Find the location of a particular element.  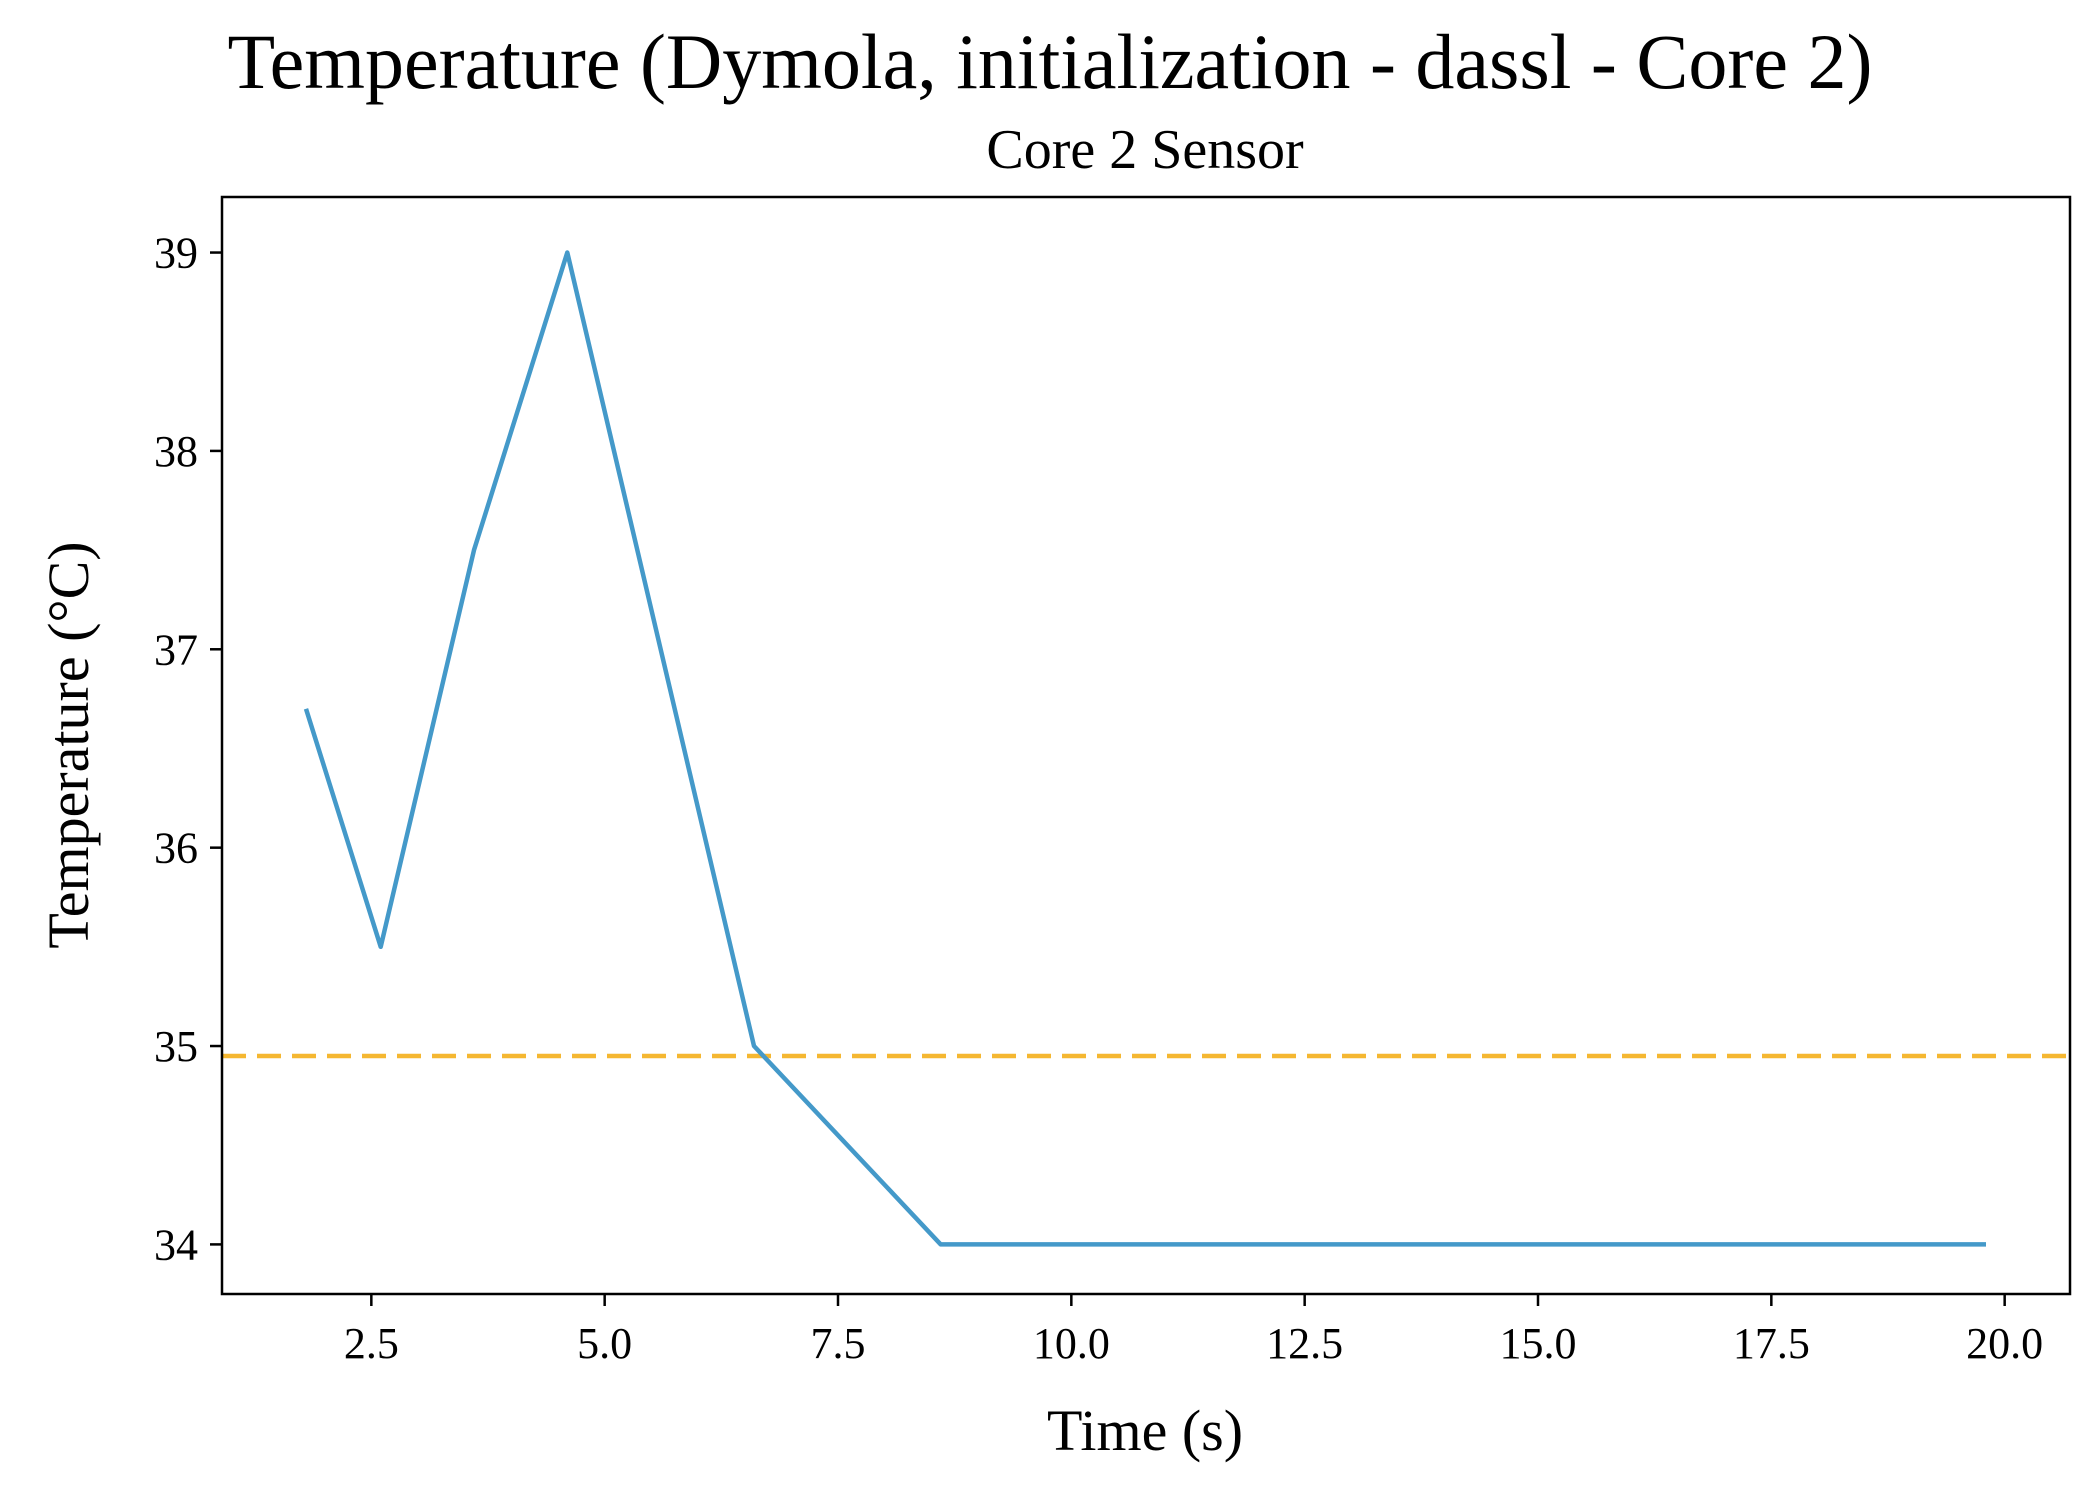

y-tick-label: 38 is located at coordinates (176, 451).